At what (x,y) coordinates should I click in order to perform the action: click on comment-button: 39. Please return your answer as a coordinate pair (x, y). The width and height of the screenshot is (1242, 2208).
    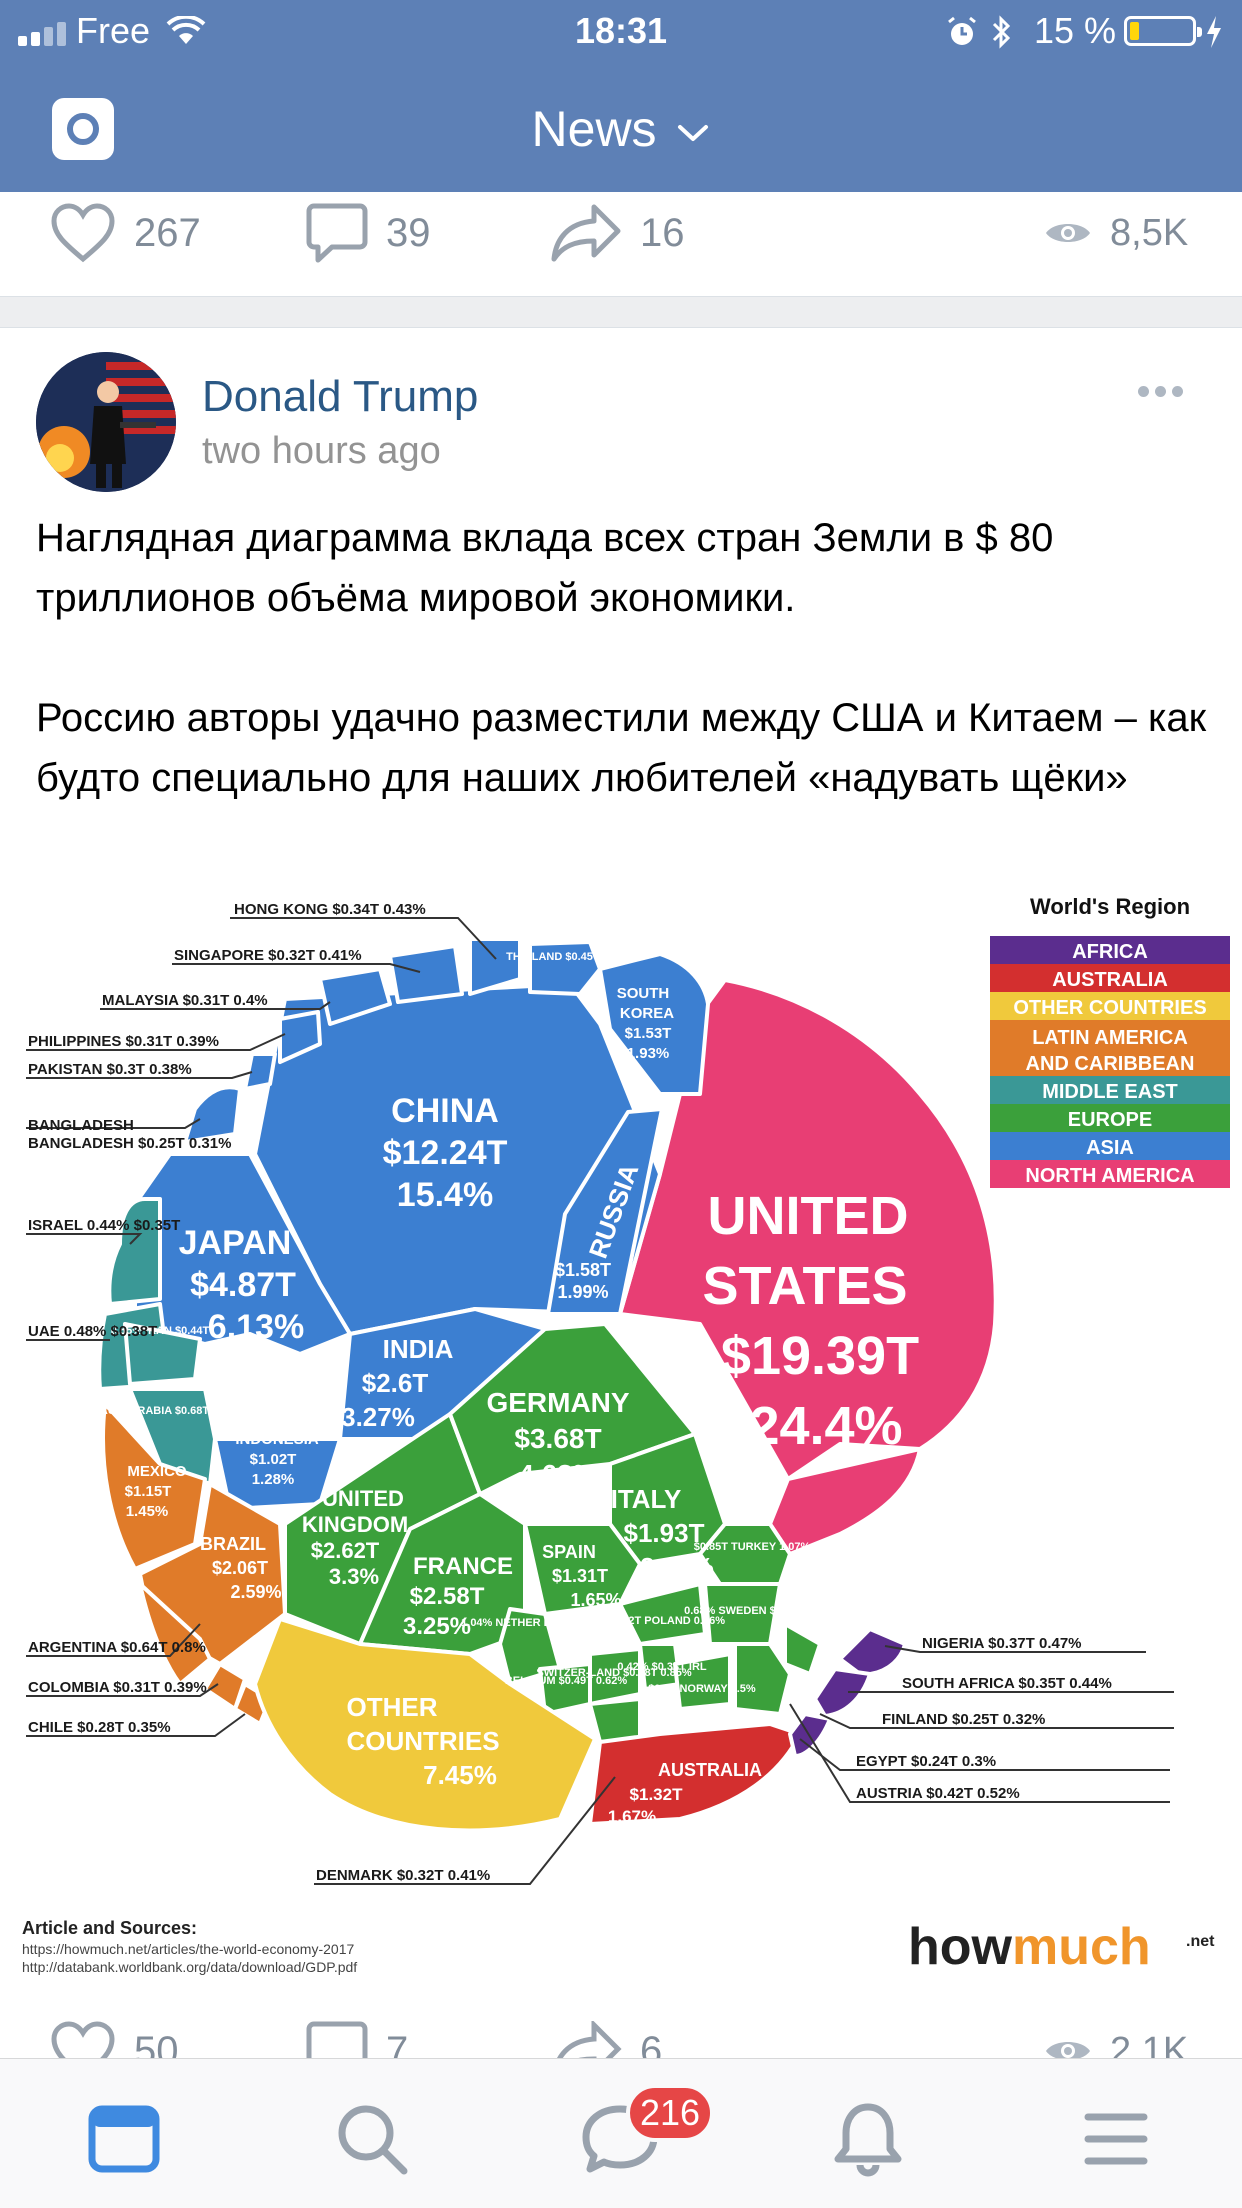
    Looking at the image, I should click on (368, 233).